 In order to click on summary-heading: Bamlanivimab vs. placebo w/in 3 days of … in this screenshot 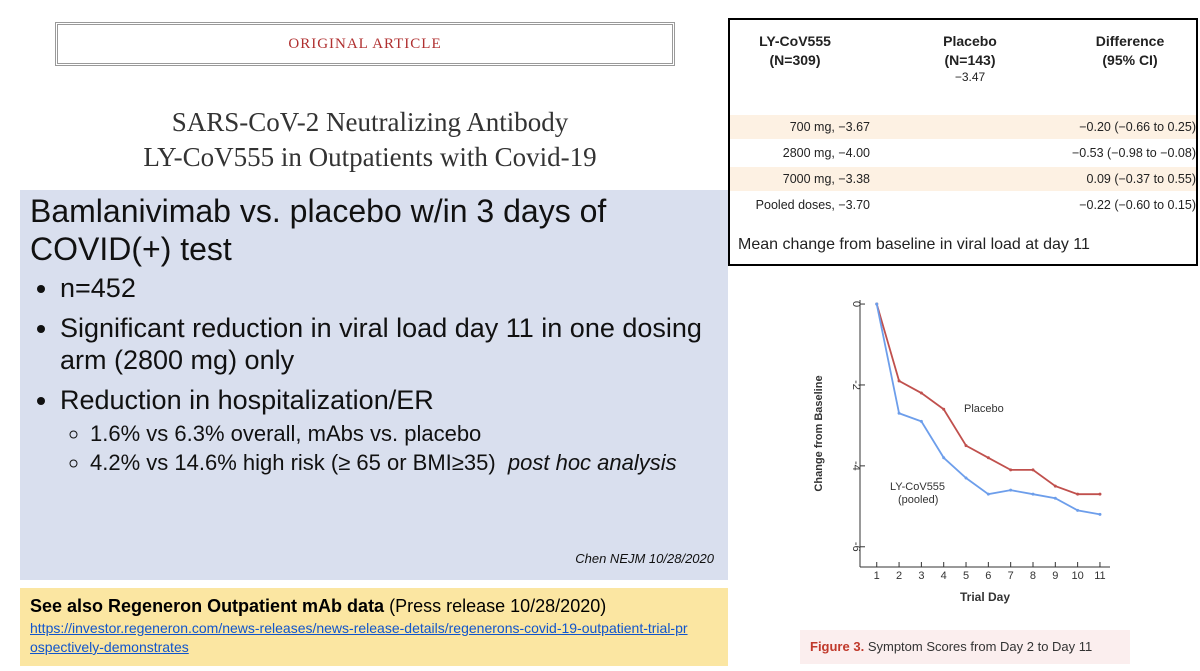, I will do `click(318, 230)`.